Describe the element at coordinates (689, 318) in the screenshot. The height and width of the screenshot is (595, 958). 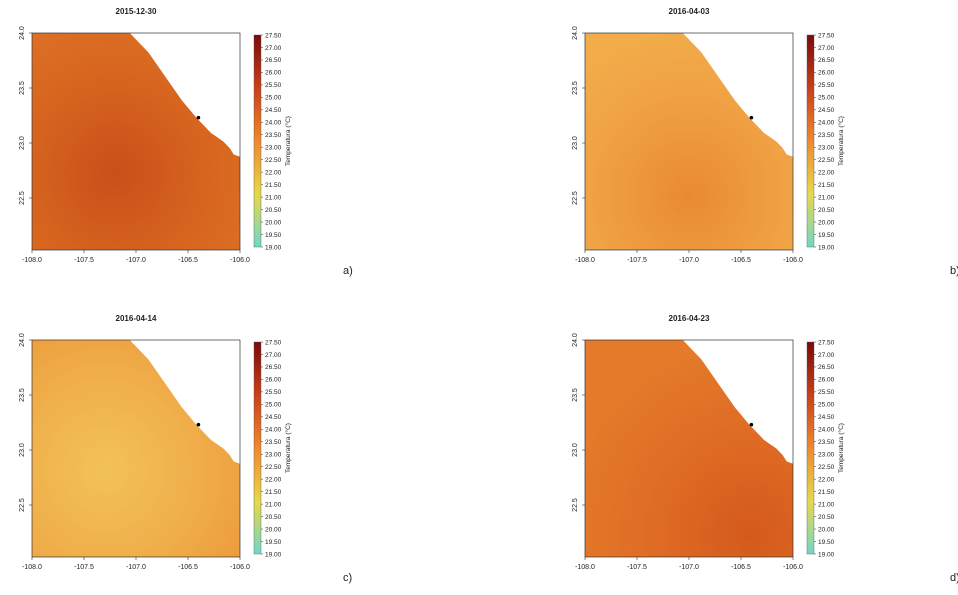
I see `panel-title: 2016-04-23` at that location.